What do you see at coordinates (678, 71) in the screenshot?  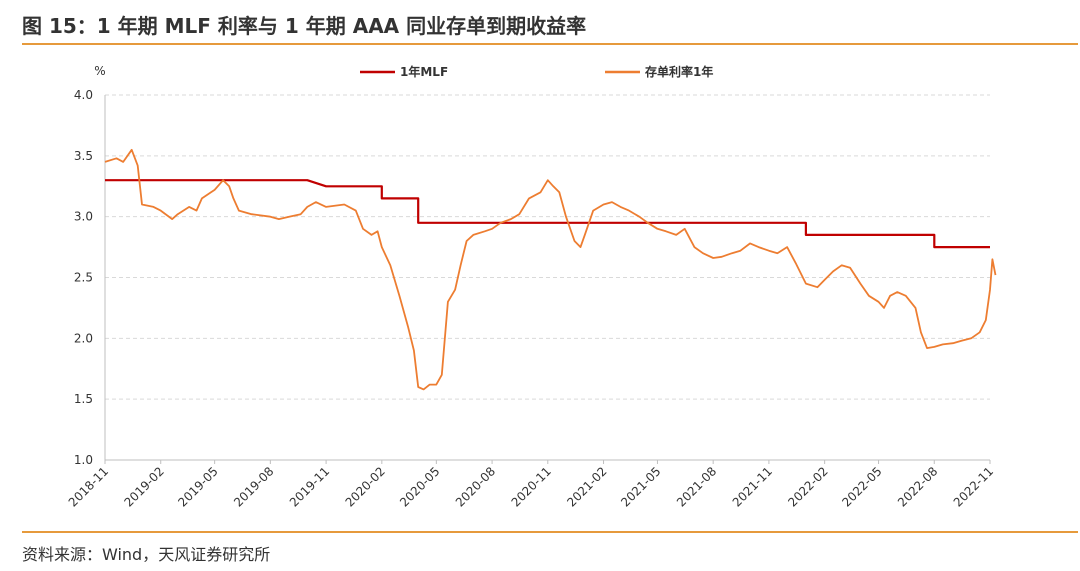 I see `legend-label: 存单利率1年` at bounding box center [678, 71].